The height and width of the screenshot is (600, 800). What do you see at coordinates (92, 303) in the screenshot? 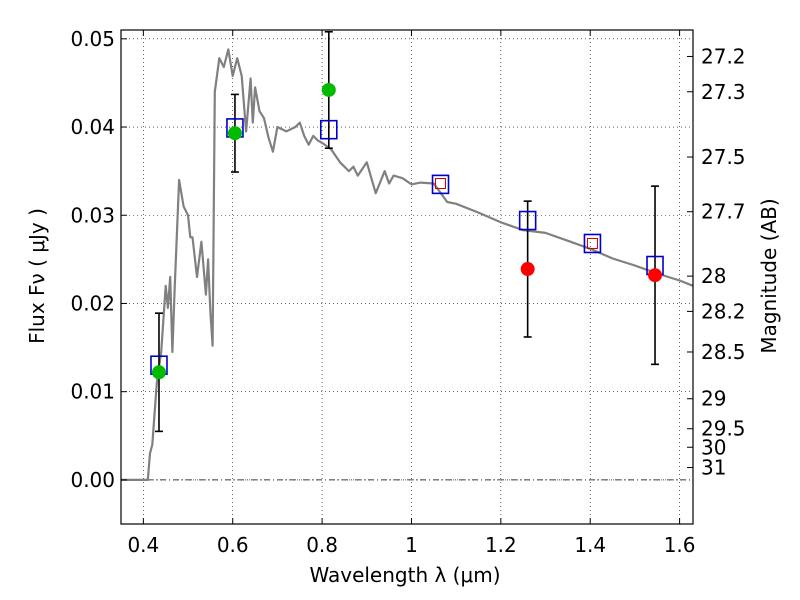
I see `y-tick-label: 0.02` at bounding box center [92, 303].